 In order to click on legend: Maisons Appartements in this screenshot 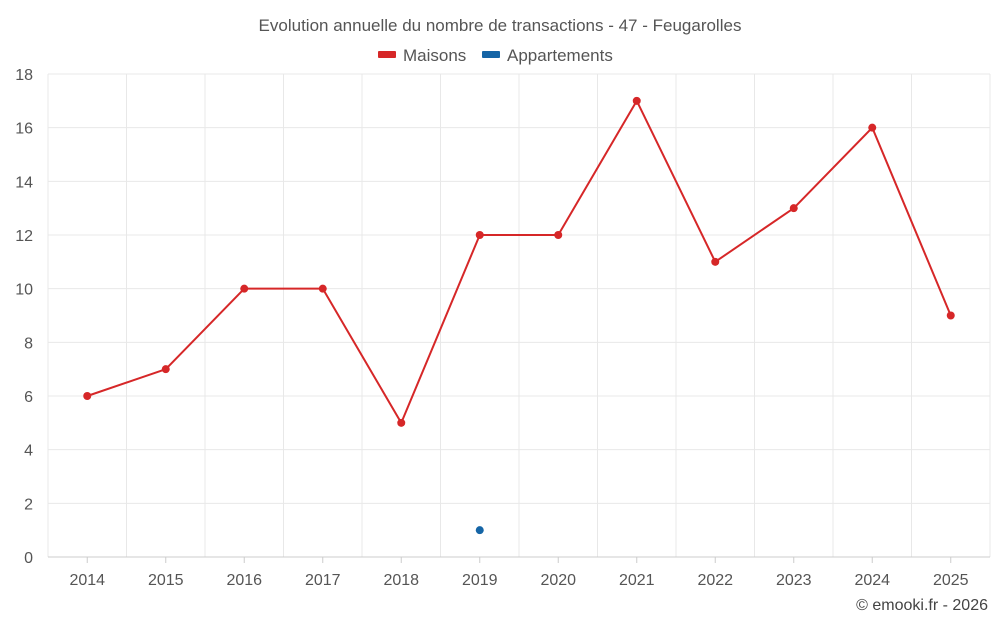, I will do `click(495, 55)`.